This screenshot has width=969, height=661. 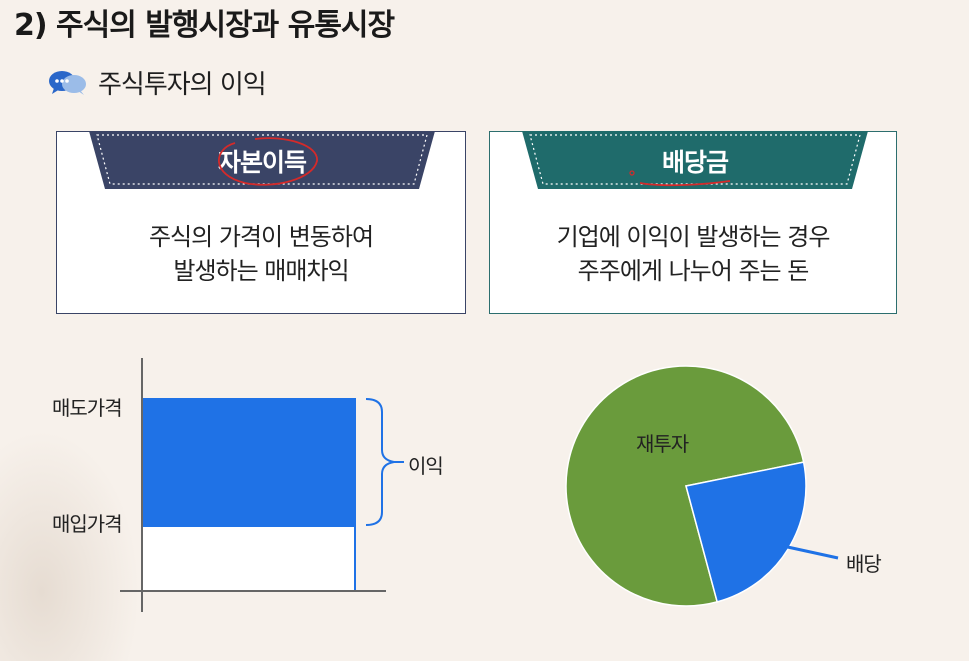 I want to click on description-line: 주식의 가격이 변동하여, so click(x=261, y=237).